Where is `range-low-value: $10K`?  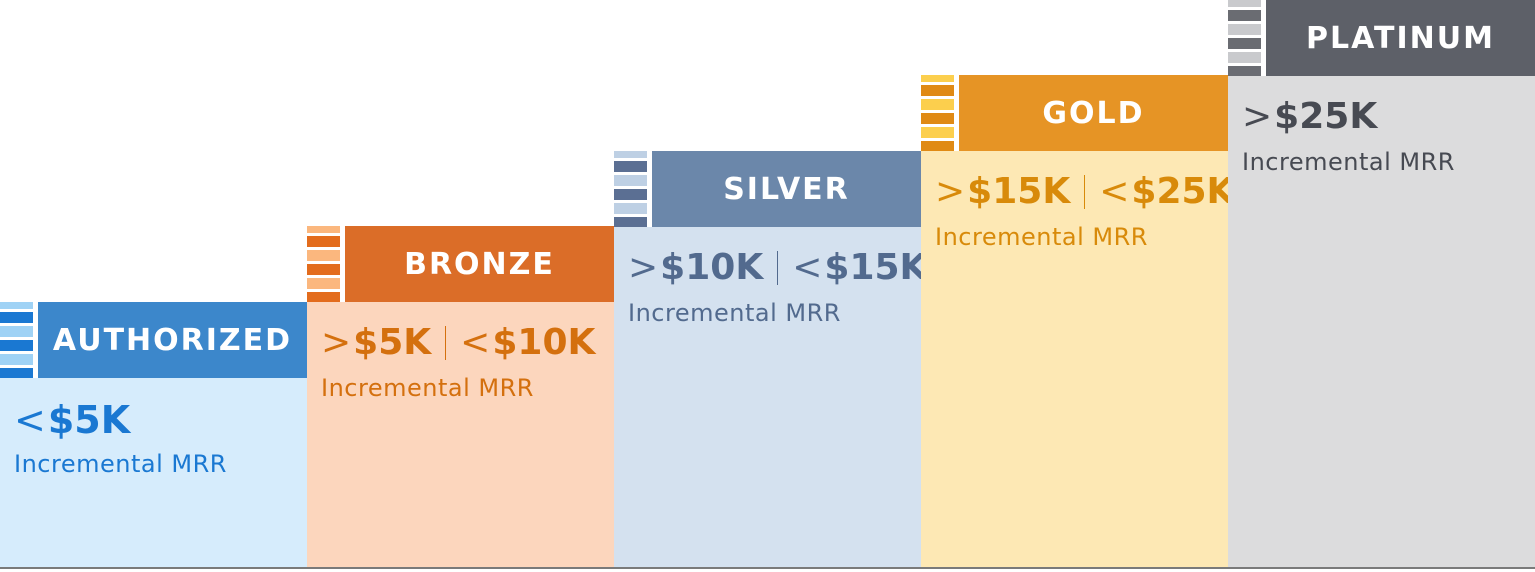 range-low-value: $10K is located at coordinates (712, 267).